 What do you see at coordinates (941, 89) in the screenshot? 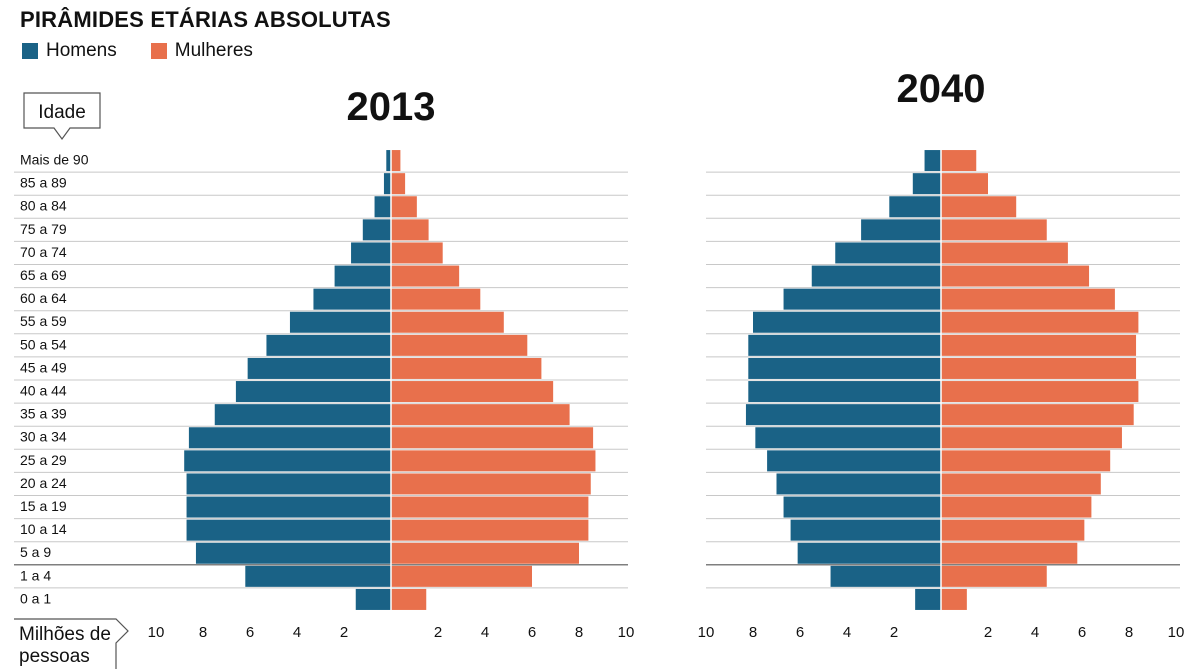
I see `panel-title: 2040` at bounding box center [941, 89].